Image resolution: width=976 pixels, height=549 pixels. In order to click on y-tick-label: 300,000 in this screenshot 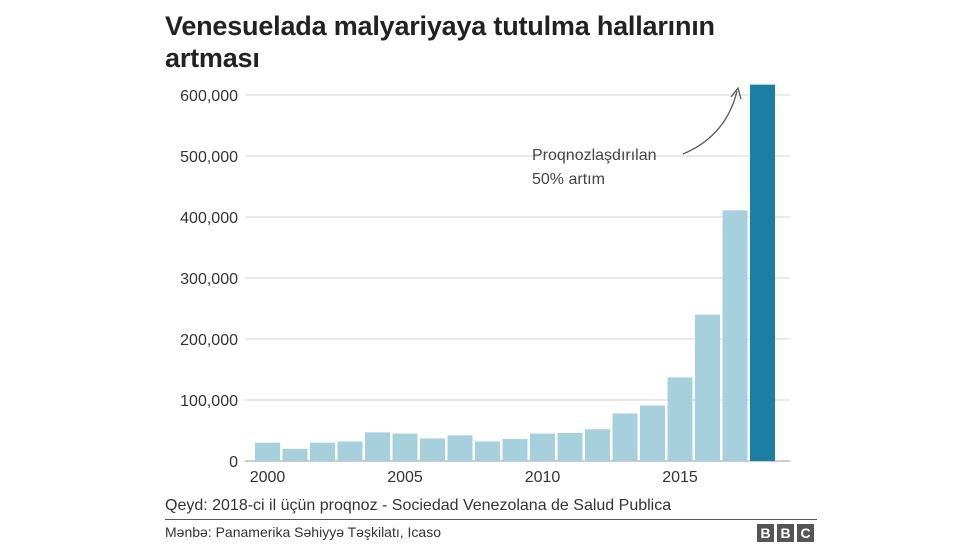, I will do `click(209, 279)`.